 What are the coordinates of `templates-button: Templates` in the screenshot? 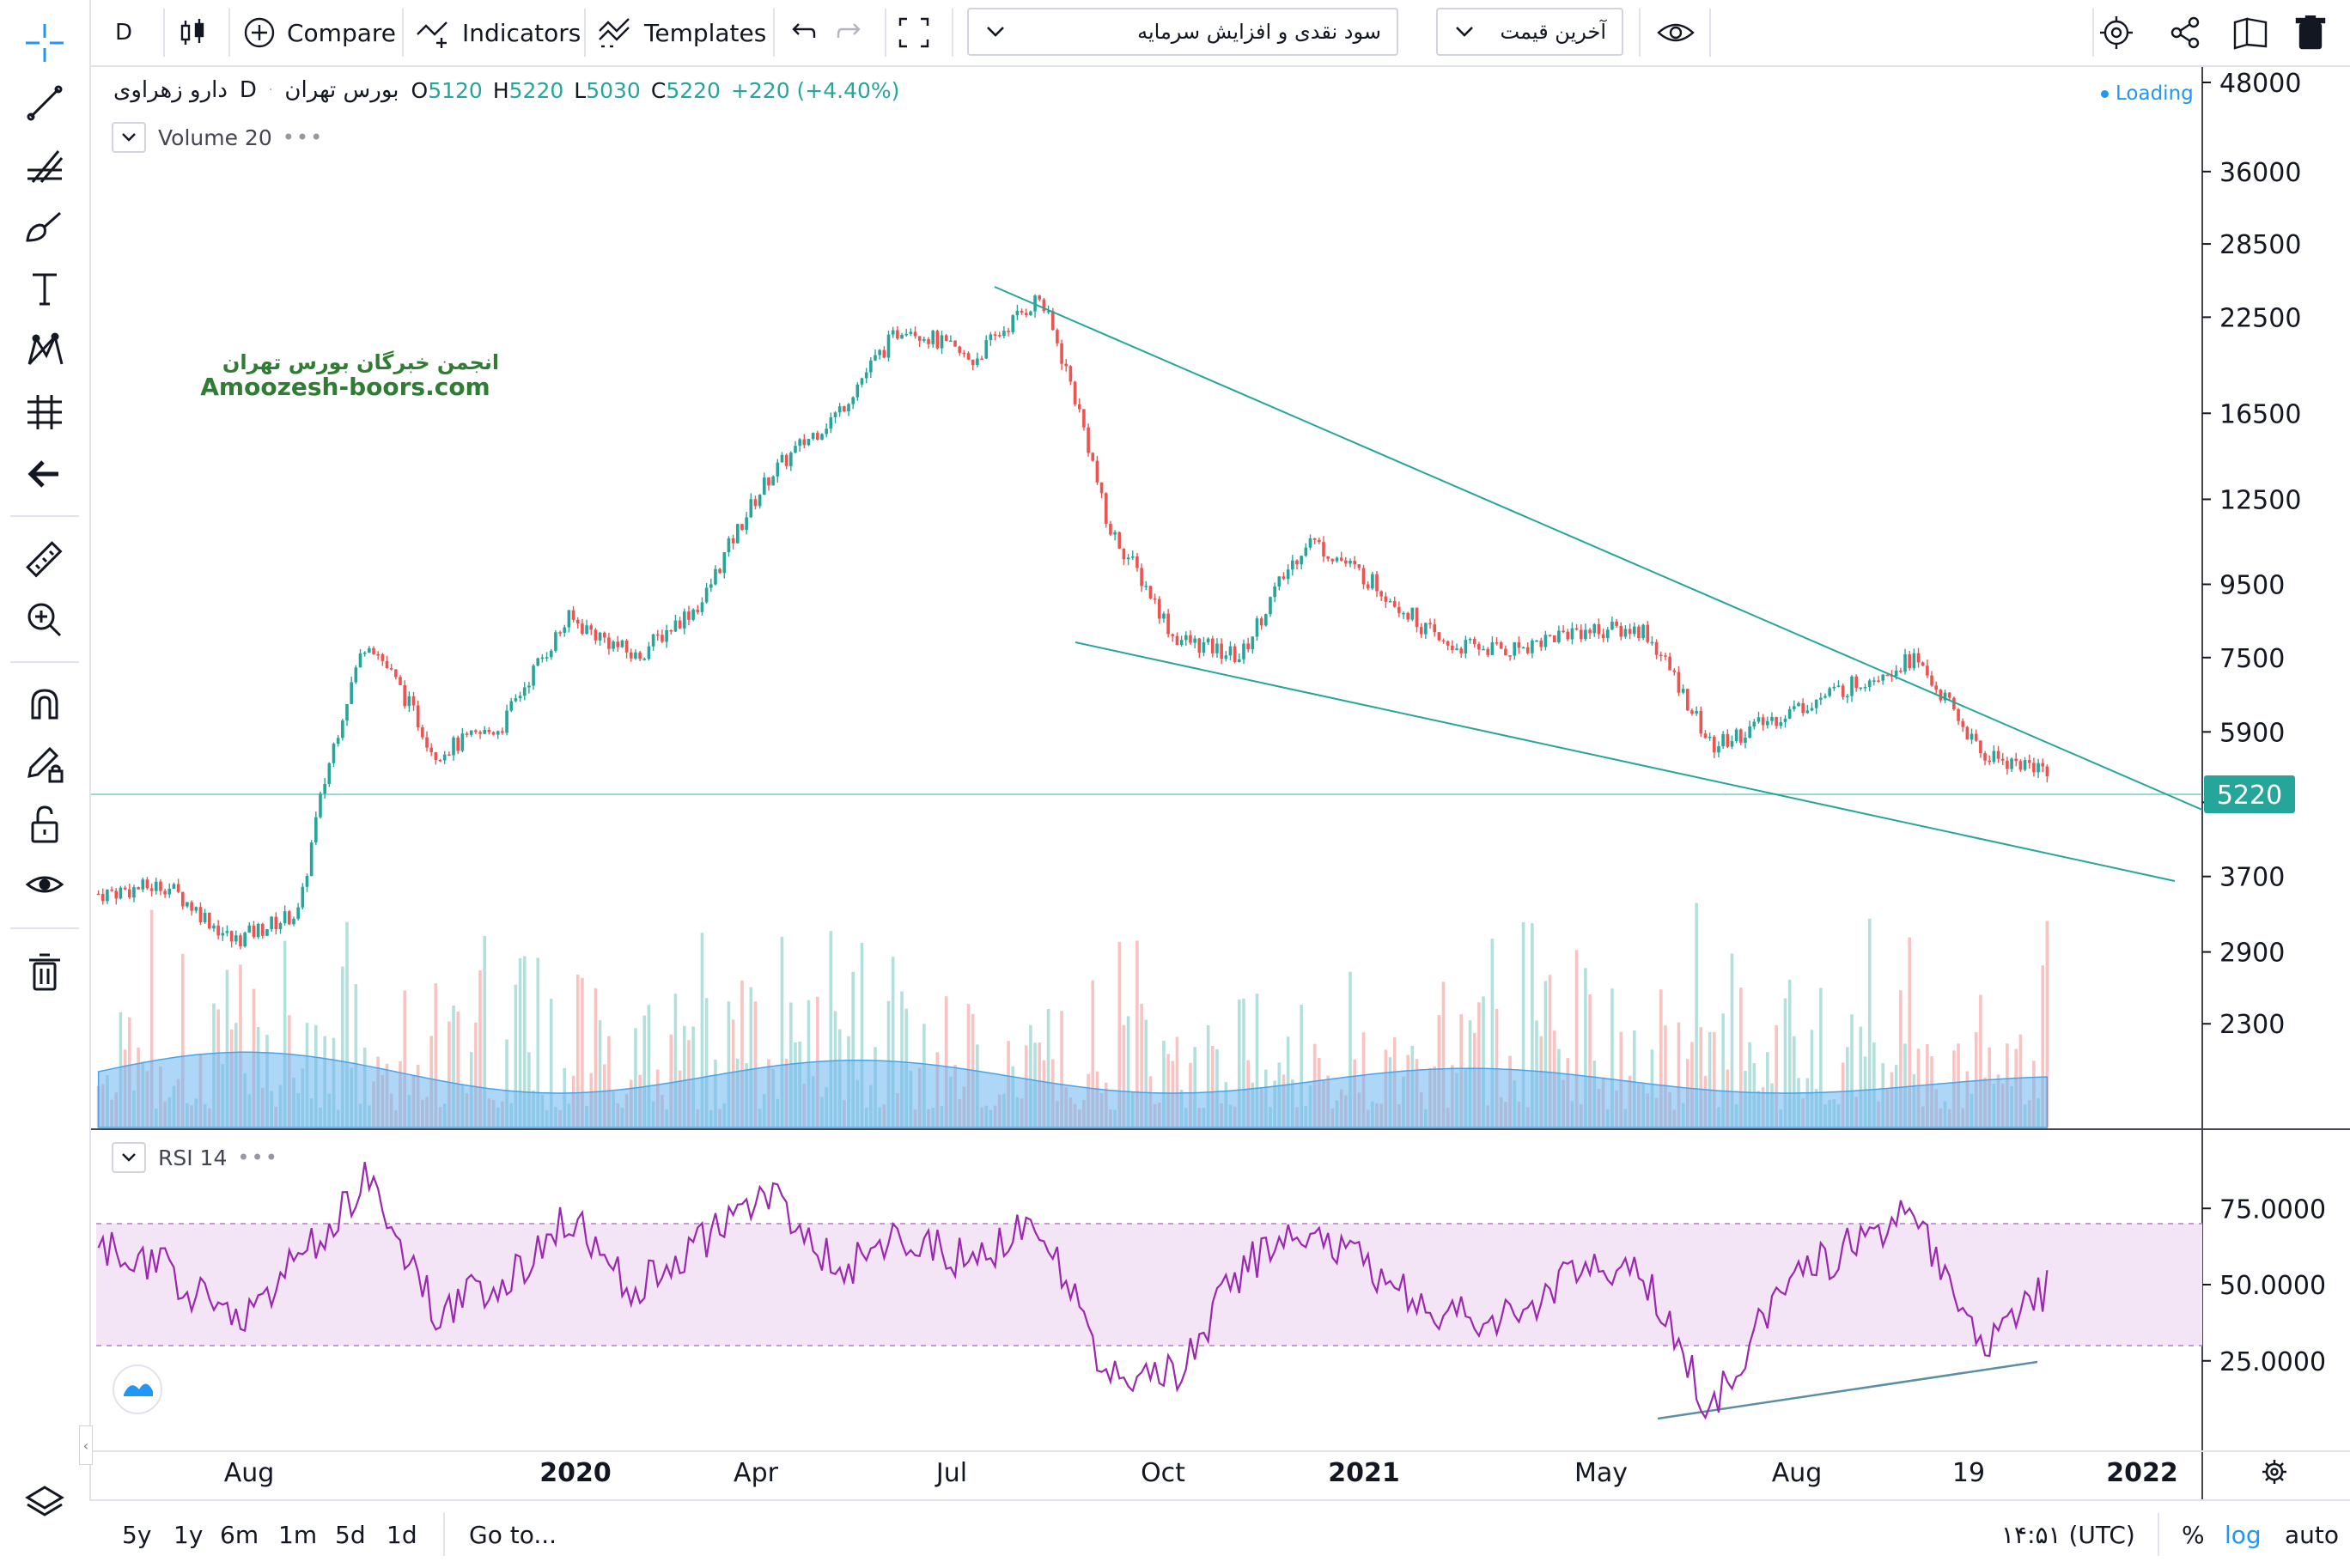 It's located at (682, 33).